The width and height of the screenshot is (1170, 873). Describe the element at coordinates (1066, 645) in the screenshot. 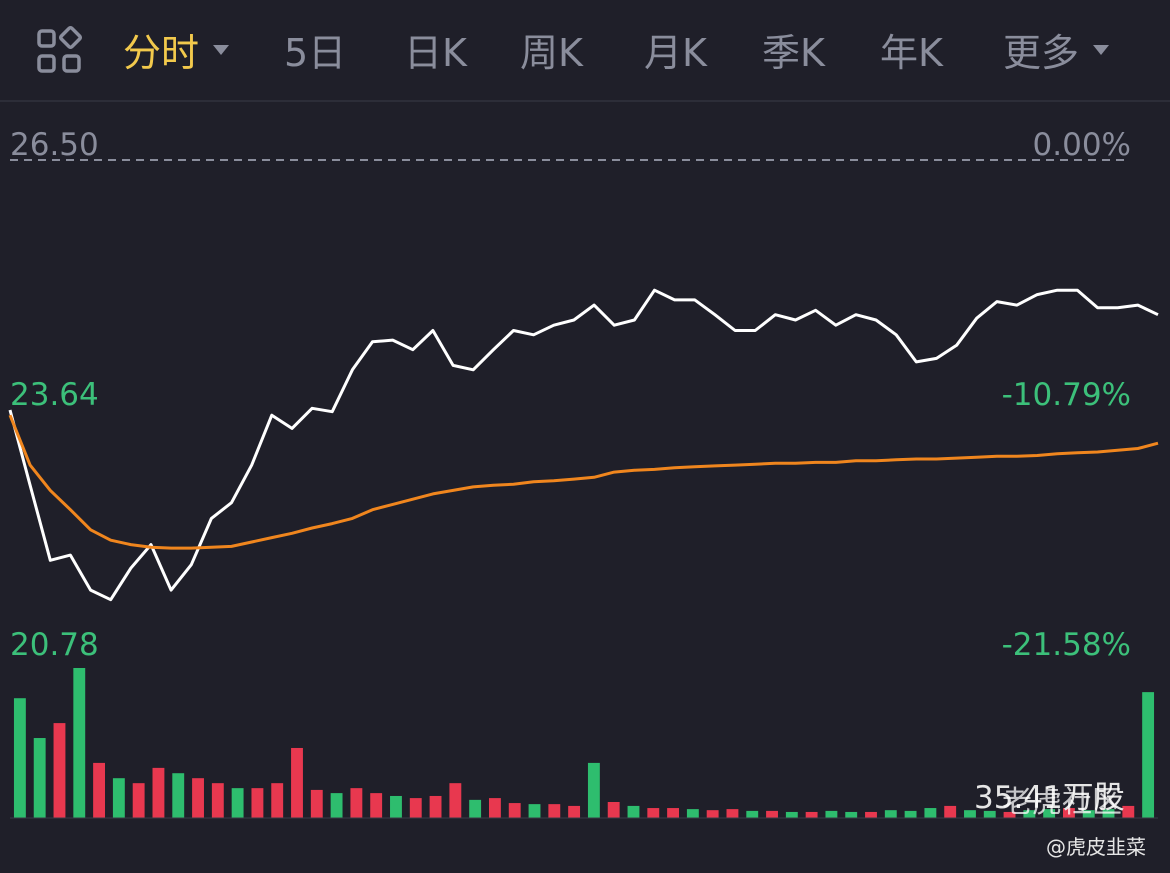

I see `y2-tick-label: -21.58%` at that location.